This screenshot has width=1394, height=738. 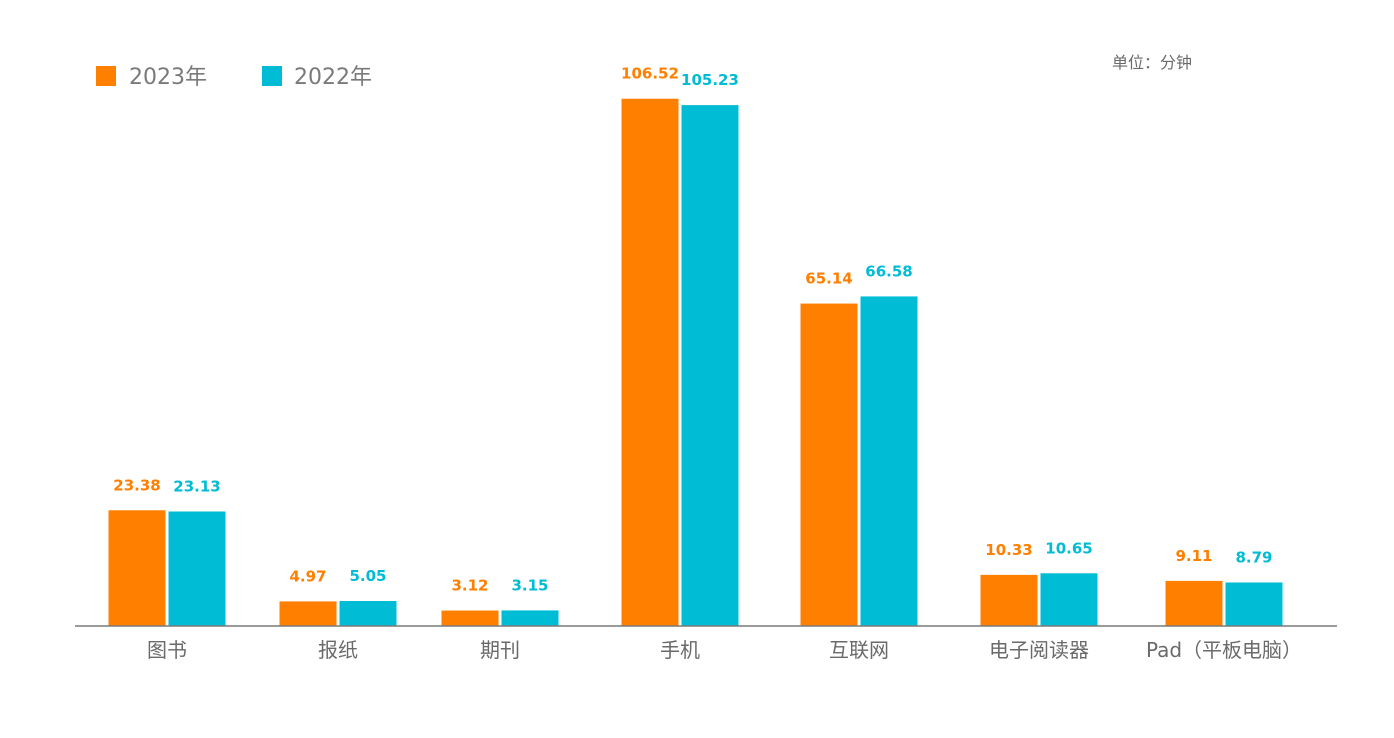 I want to click on category-label-5: 电子阅读器, so click(x=1039, y=650).